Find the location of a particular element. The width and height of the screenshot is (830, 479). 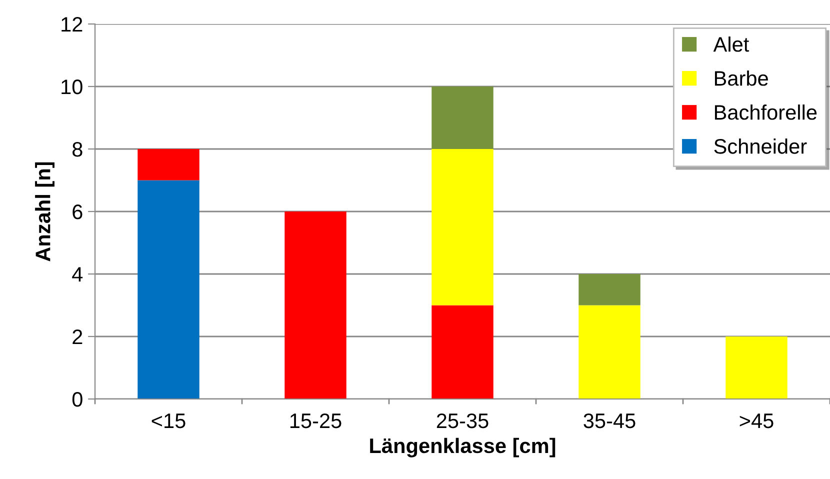

legend-label: Bachforelle is located at coordinates (765, 112).